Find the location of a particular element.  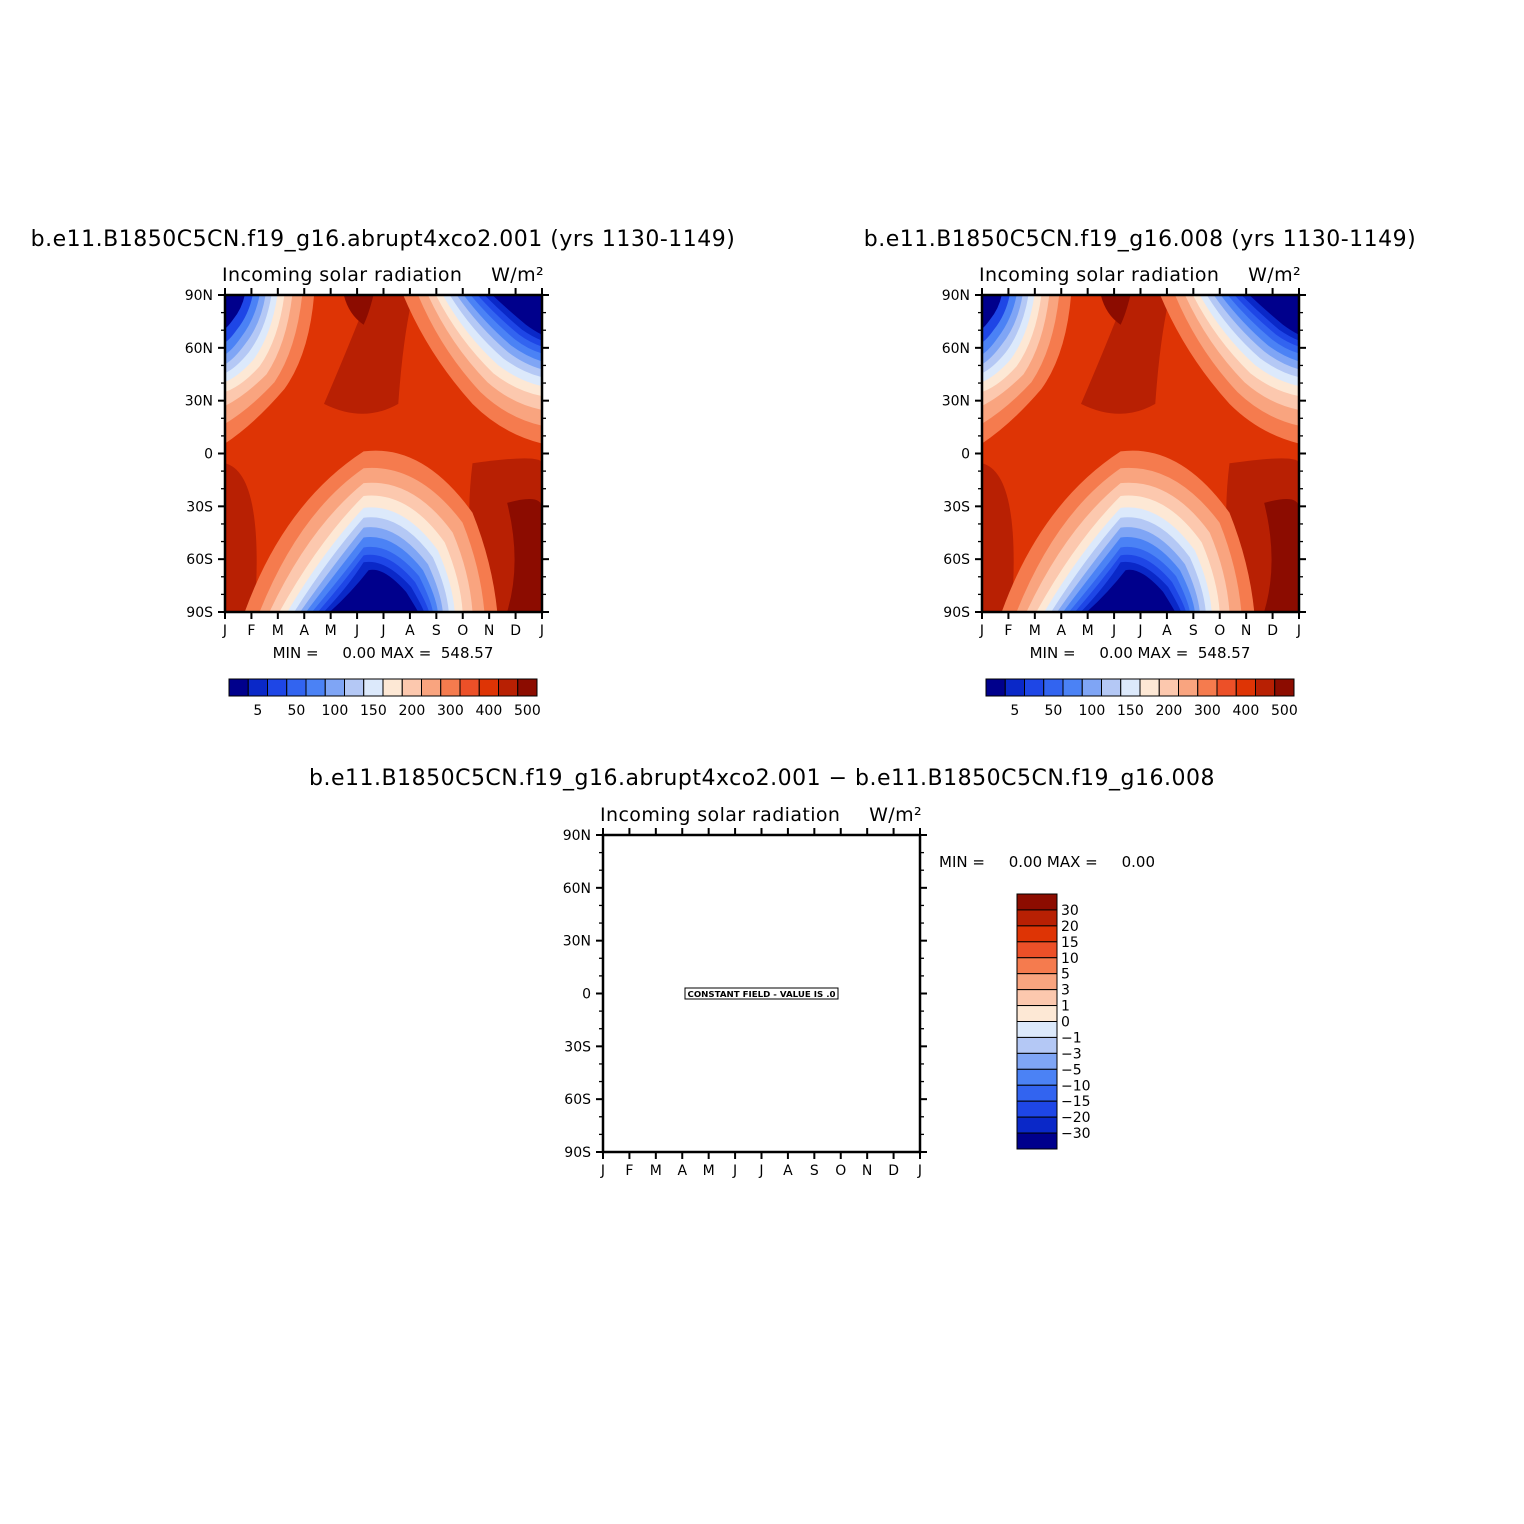

colorbar-label: 5 is located at coordinates (1014, 711).